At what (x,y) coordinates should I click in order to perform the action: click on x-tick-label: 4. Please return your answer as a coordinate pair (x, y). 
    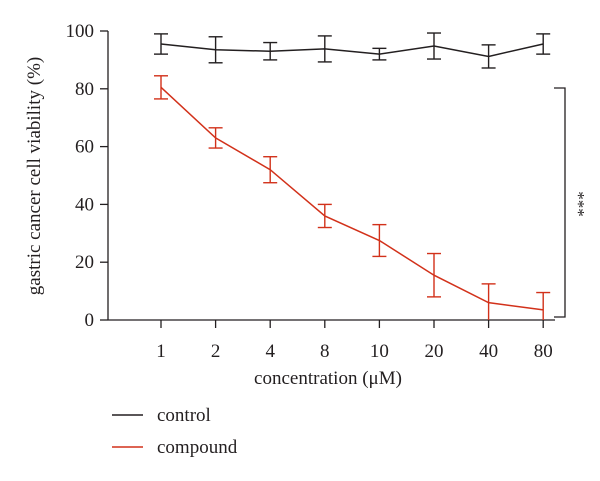
    Looking at the image, I should click on (270, 351).